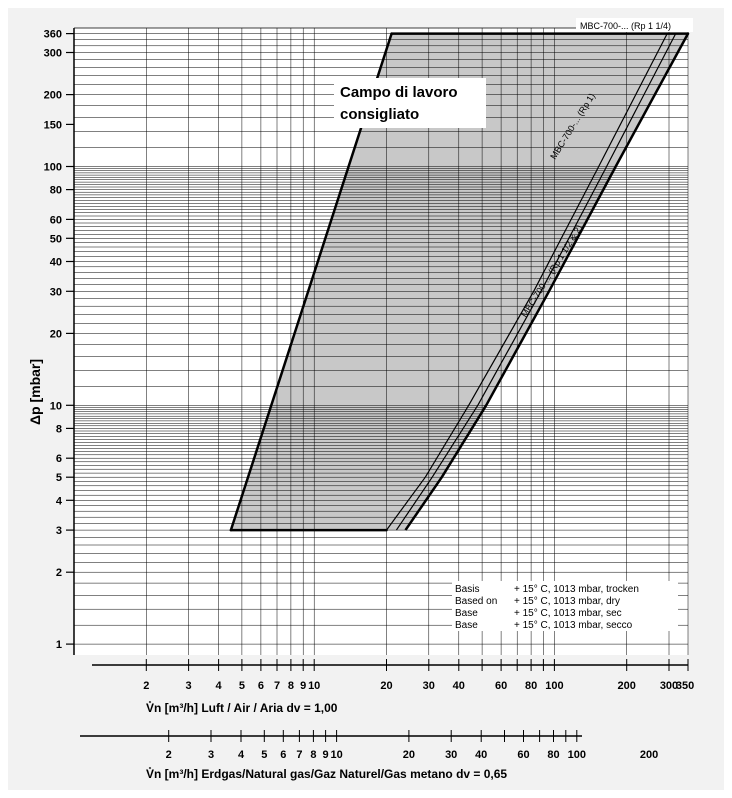  Describe the element at coordinates (56, 191) in the screenshot. I see `y-tick-label: 80` at that location.